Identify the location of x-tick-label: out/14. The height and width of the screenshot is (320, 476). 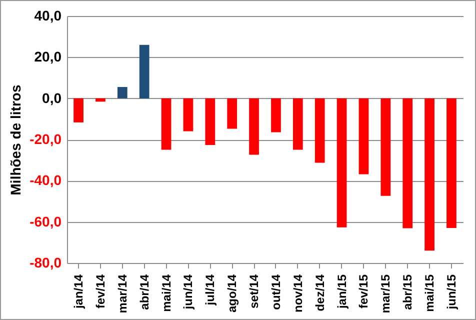
(275, 292).